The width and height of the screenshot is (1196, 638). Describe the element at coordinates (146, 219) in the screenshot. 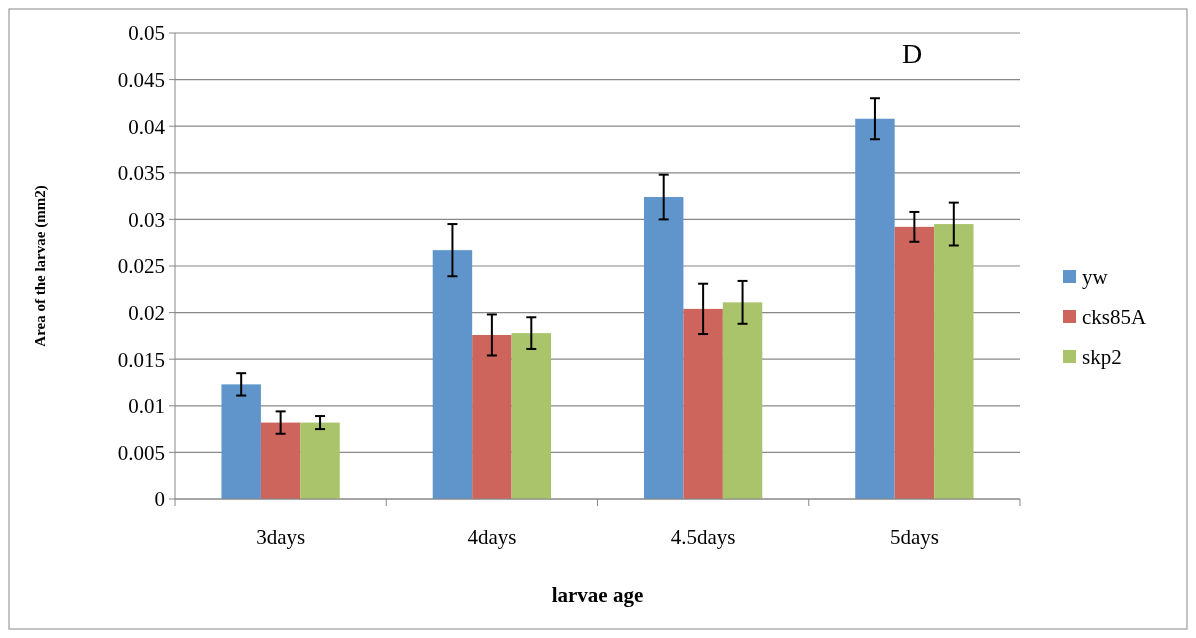

I see `y-tick-label: 0.03` at that location.